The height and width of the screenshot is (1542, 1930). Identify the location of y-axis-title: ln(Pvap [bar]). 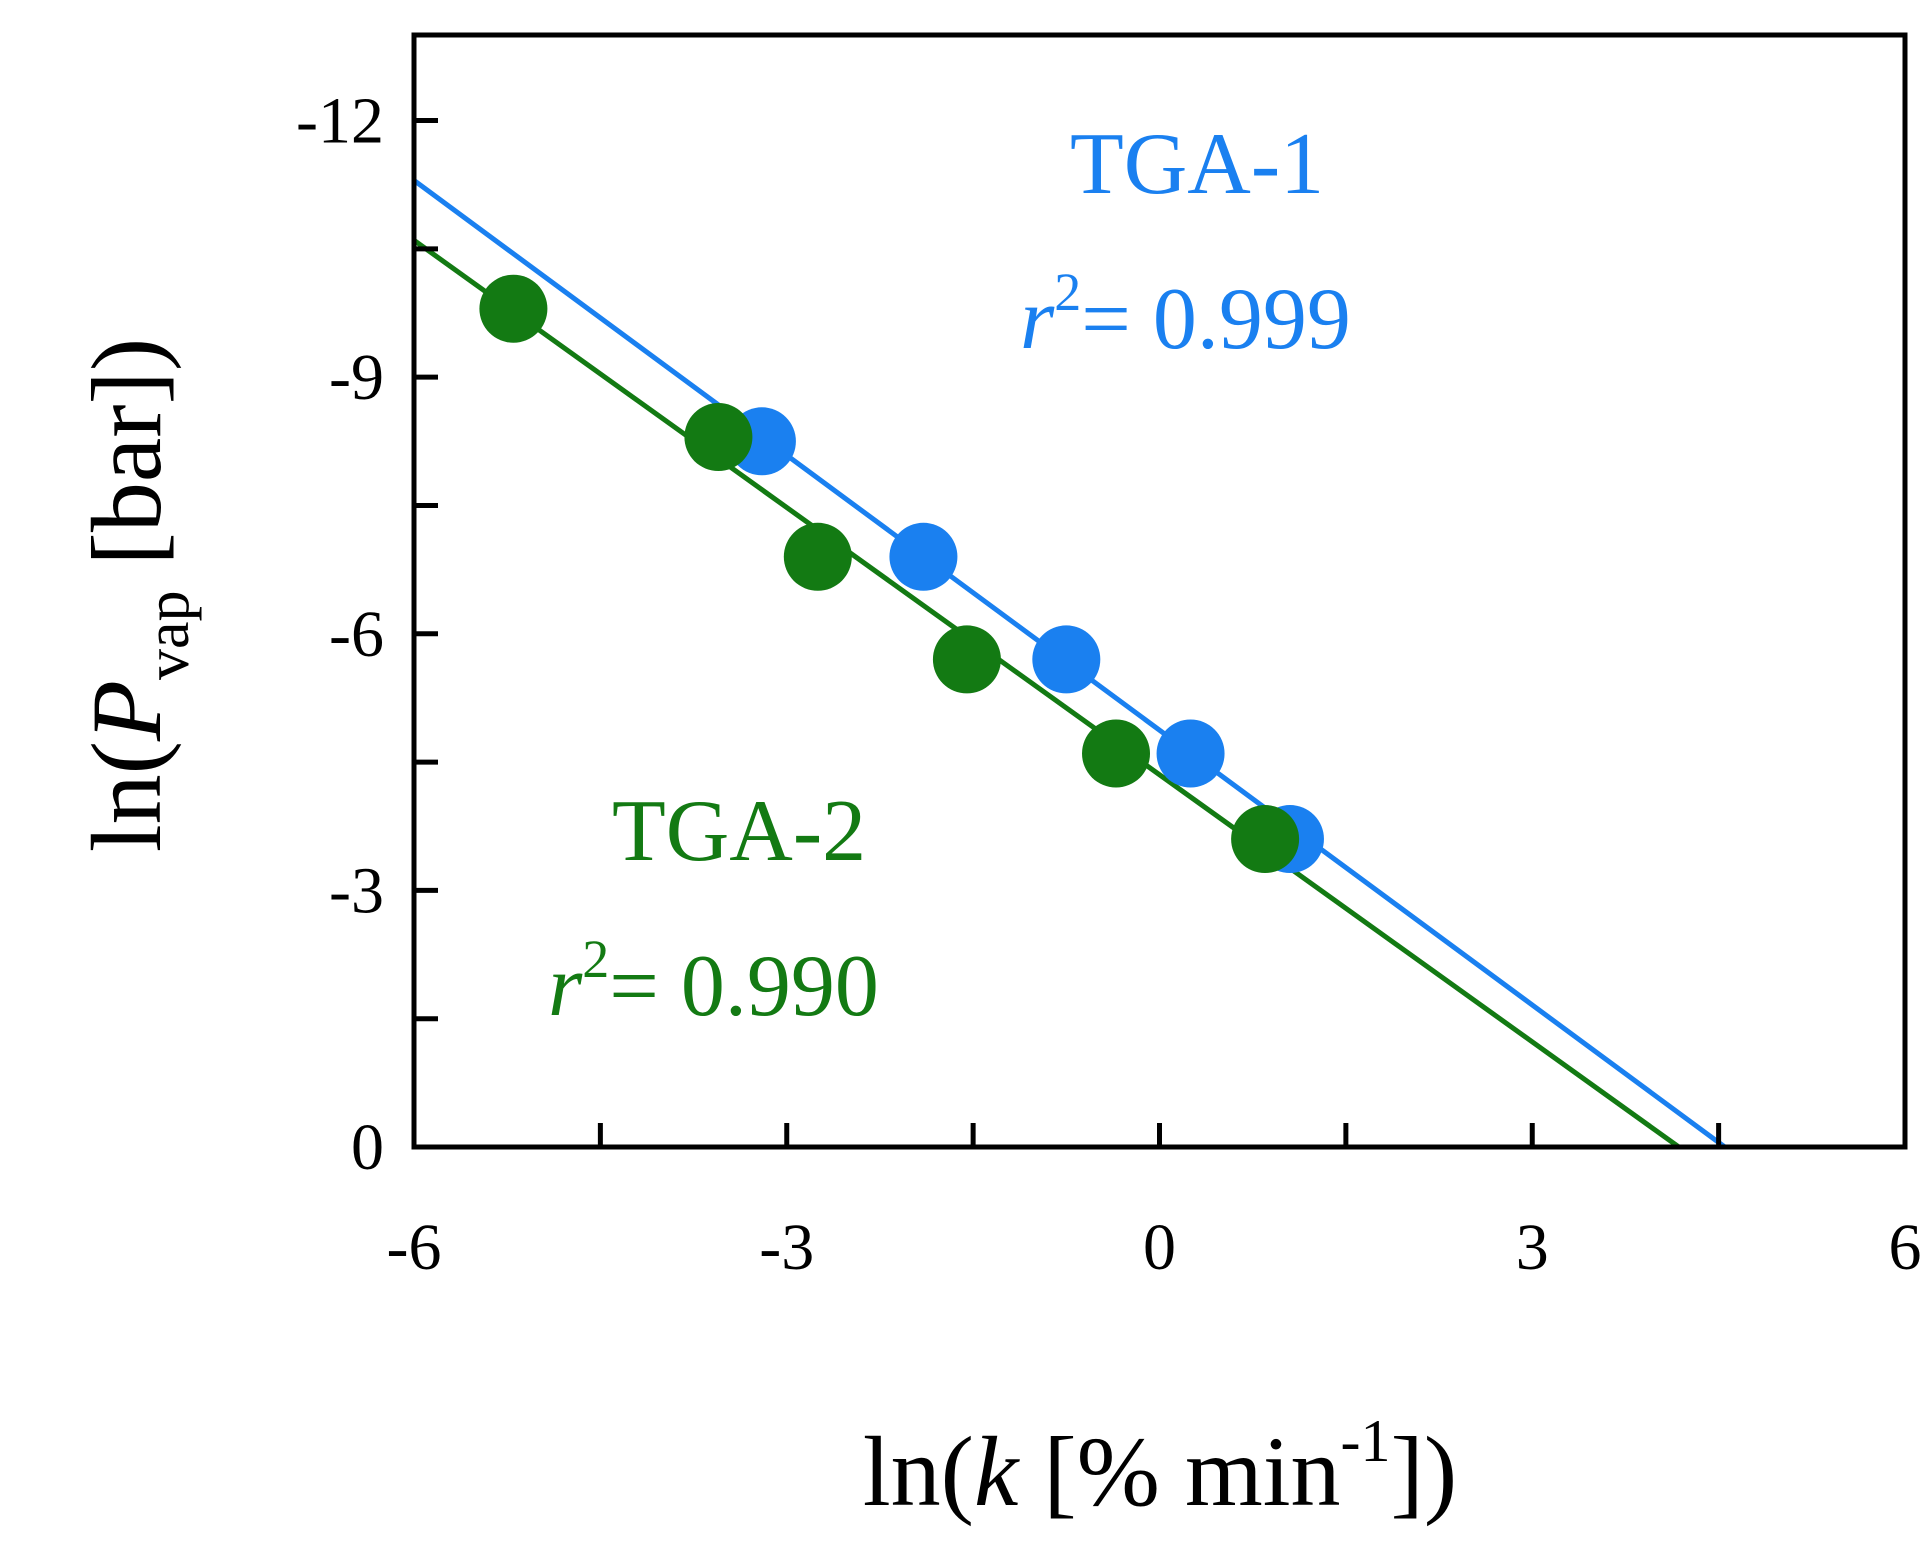
(136, 595).